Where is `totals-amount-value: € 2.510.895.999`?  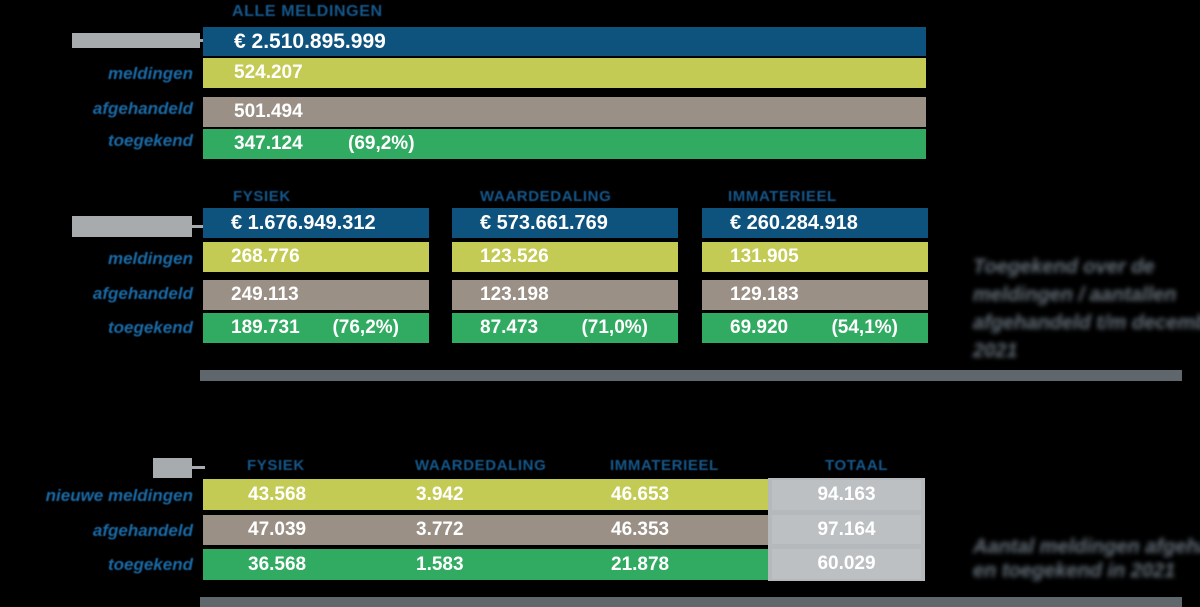 totals-amount-value: € 2.510.895.999 is located at coordinates (310, 41).